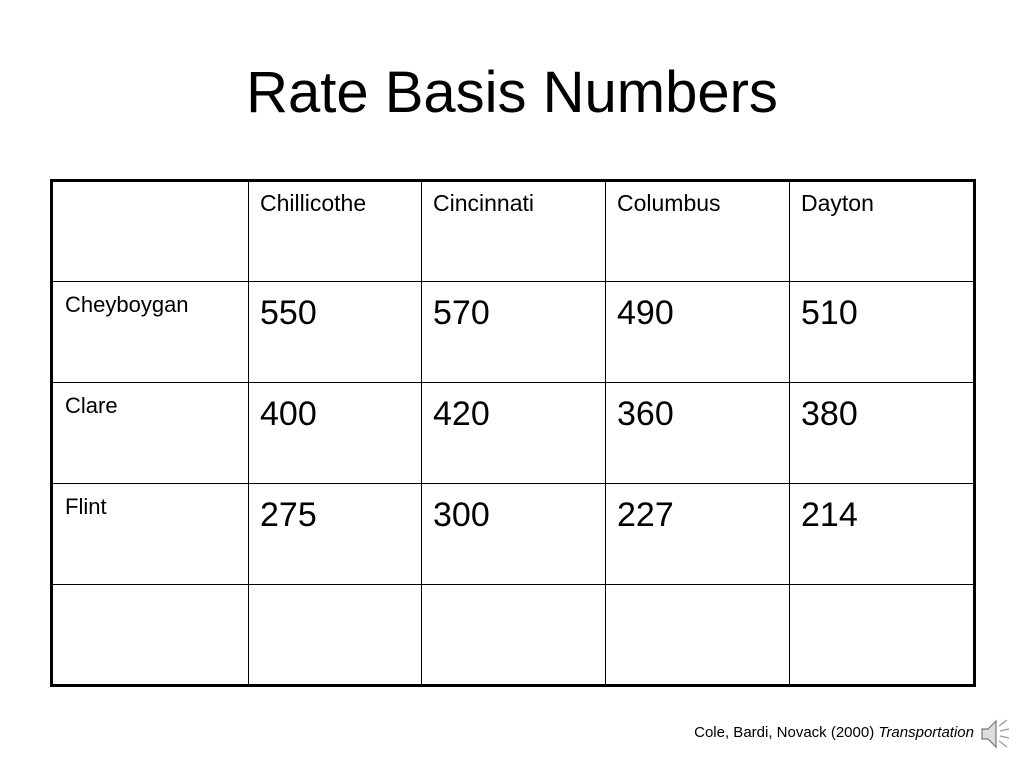 This screenshot has height=768, width=1024. Describe the element at coordinates (882, 332) in the screenshot. I see `rate-cell: 510` at that location.